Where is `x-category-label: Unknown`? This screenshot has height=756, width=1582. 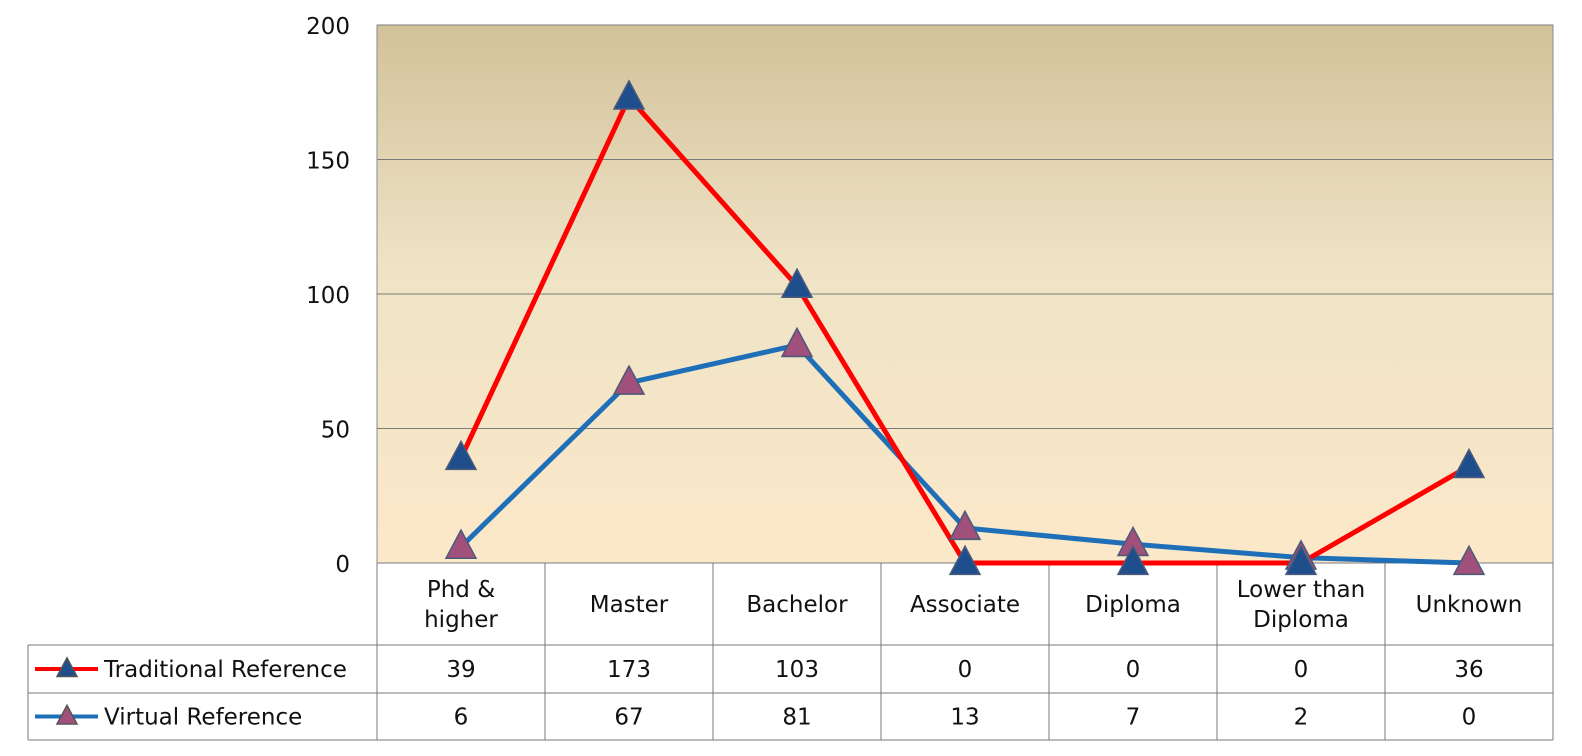 x-category-label: Unknown is located at coordinates (1469, 605).